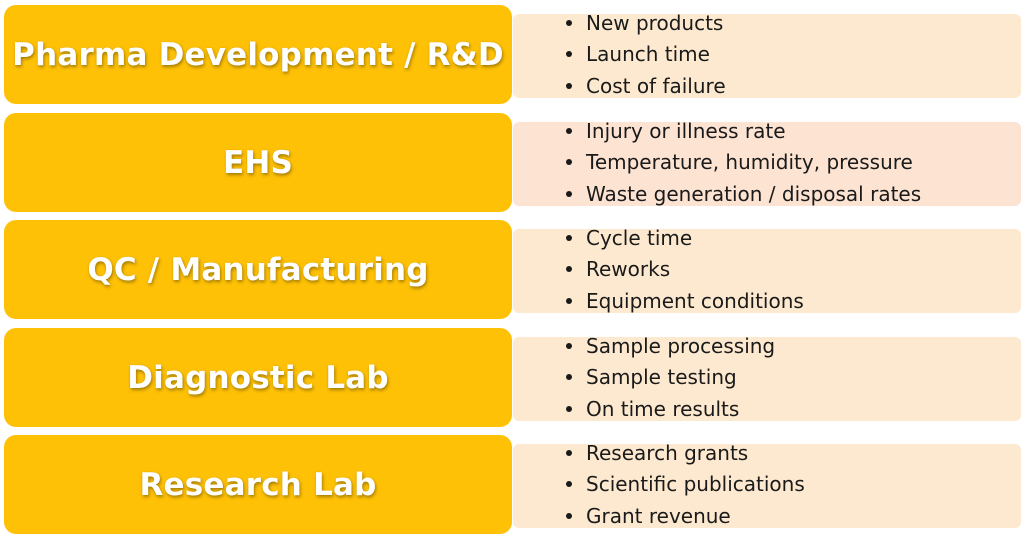 This screenshot has width=1024, height=545. Describe the element at coordinates (663, 408) in the screenshot. I see `metric-text: On time results` at that location.